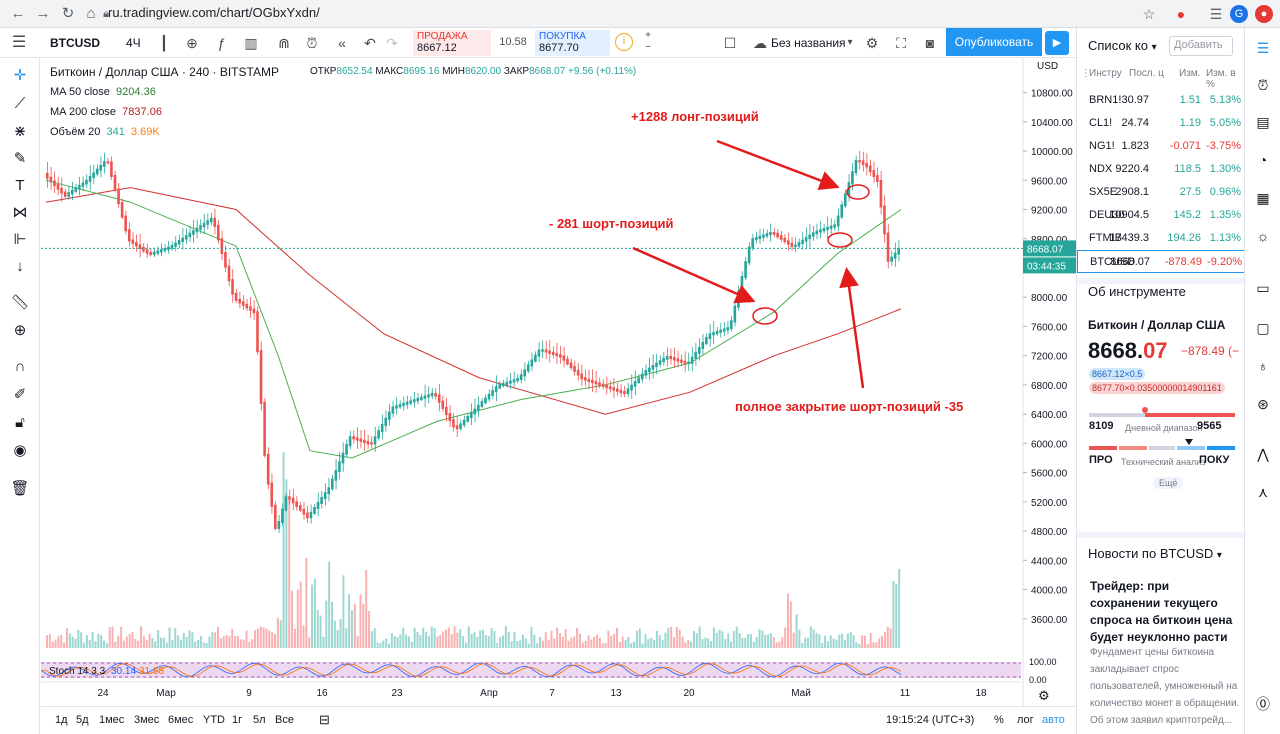  I want to click on compare-icon: ⊕, so click(192, 43).